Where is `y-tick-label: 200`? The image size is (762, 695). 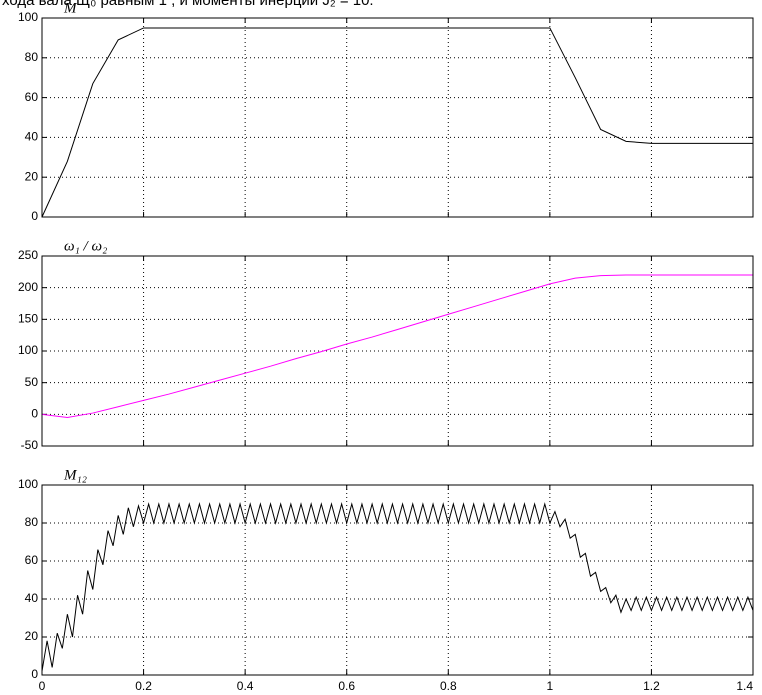 y-tick-label: 200 is located at coordinates (28, 287).